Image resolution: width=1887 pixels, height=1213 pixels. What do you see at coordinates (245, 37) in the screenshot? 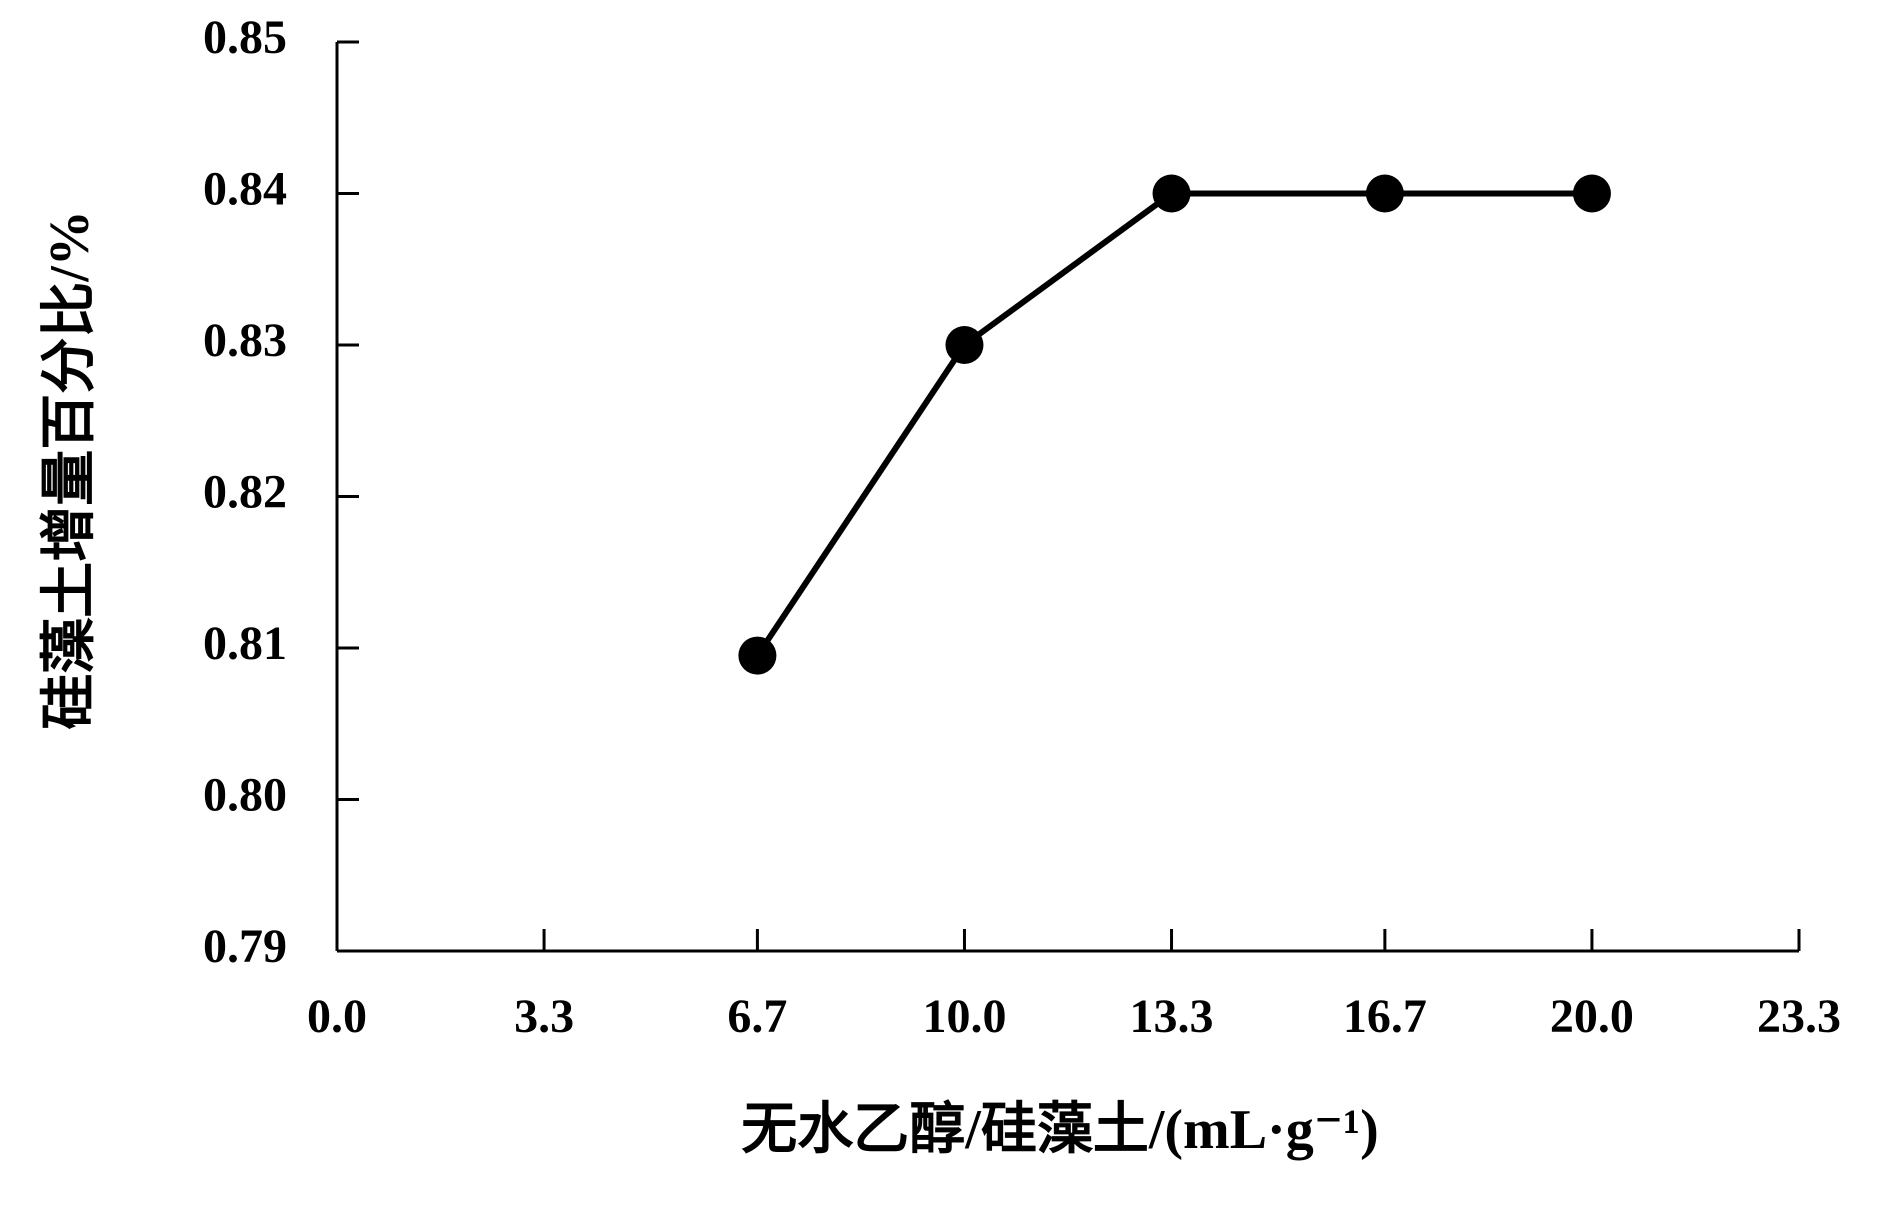
I see `y-tick-label: 0.85` at bounding box center [245, 37].